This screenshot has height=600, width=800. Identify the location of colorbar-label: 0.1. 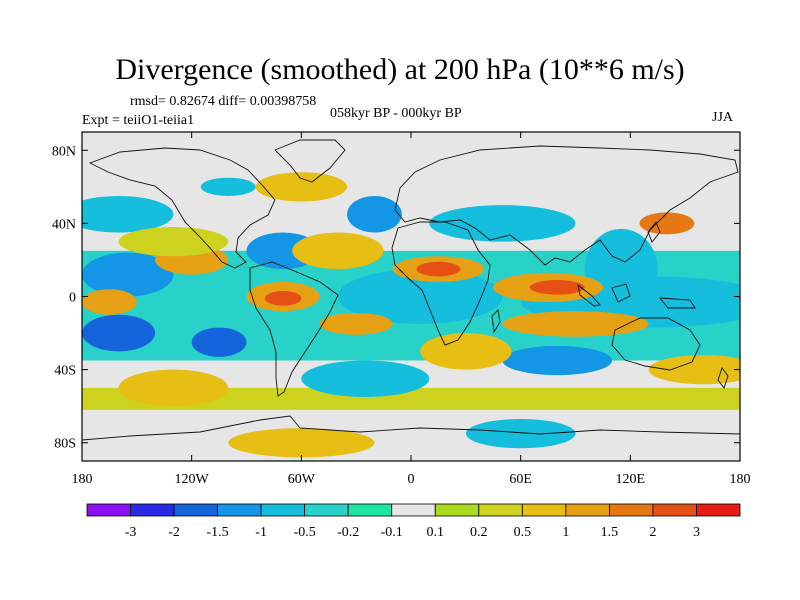
(436, 532).